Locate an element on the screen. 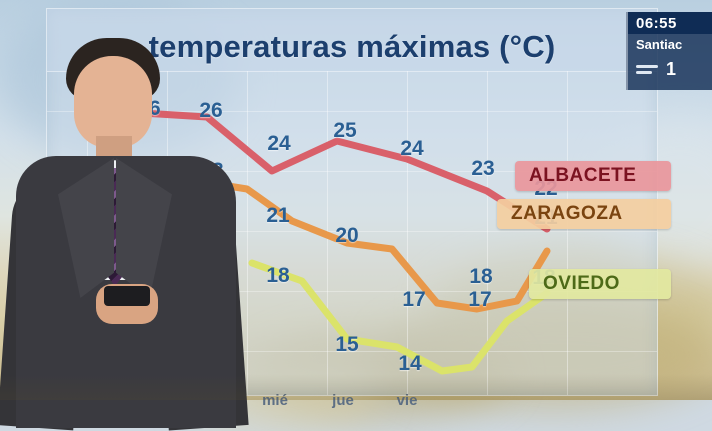 The image size is (712, 431). point-label-zaragoza-5: 18 is located at coordinates (481, 276).